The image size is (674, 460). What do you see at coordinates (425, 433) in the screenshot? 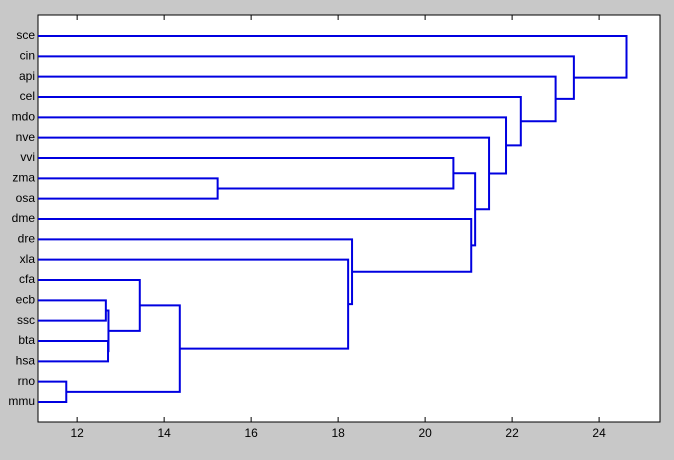
I see `x-tick-label: 20` at bounding box center [425, 433].